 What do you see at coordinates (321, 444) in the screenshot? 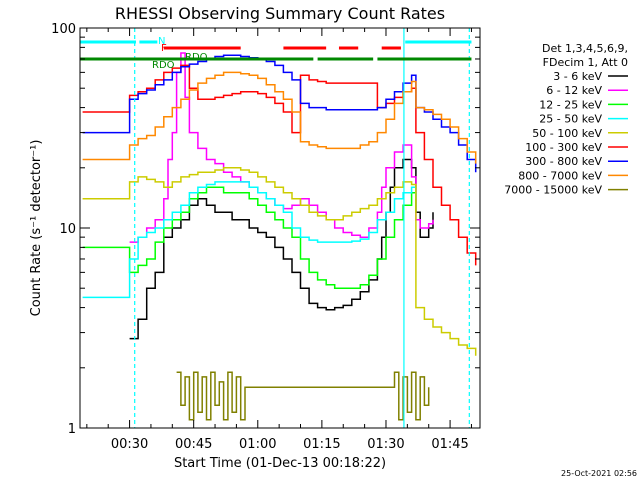
I see `x-tick-label-4: 01:15` at bounding box center [321, 444].